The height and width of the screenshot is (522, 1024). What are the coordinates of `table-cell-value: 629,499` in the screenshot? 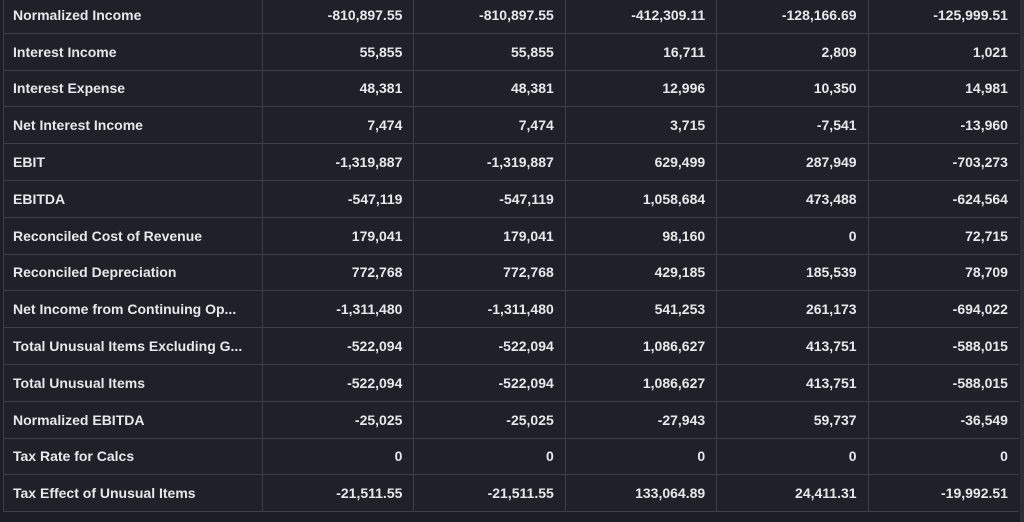 It's located at (641, 162).